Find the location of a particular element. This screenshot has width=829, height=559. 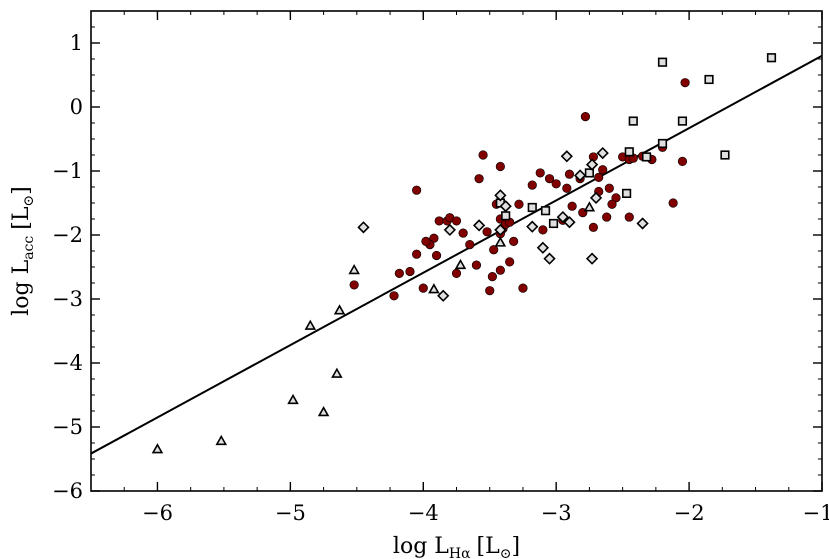

y-tick-label: −1 is located at coordinates (67, 171).